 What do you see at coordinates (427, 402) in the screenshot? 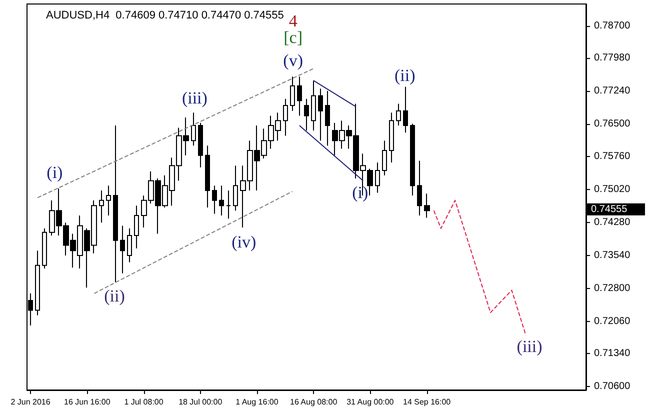
I see `x-tick-label: 14 Sep 16:00` at bounding box center [427, 402].